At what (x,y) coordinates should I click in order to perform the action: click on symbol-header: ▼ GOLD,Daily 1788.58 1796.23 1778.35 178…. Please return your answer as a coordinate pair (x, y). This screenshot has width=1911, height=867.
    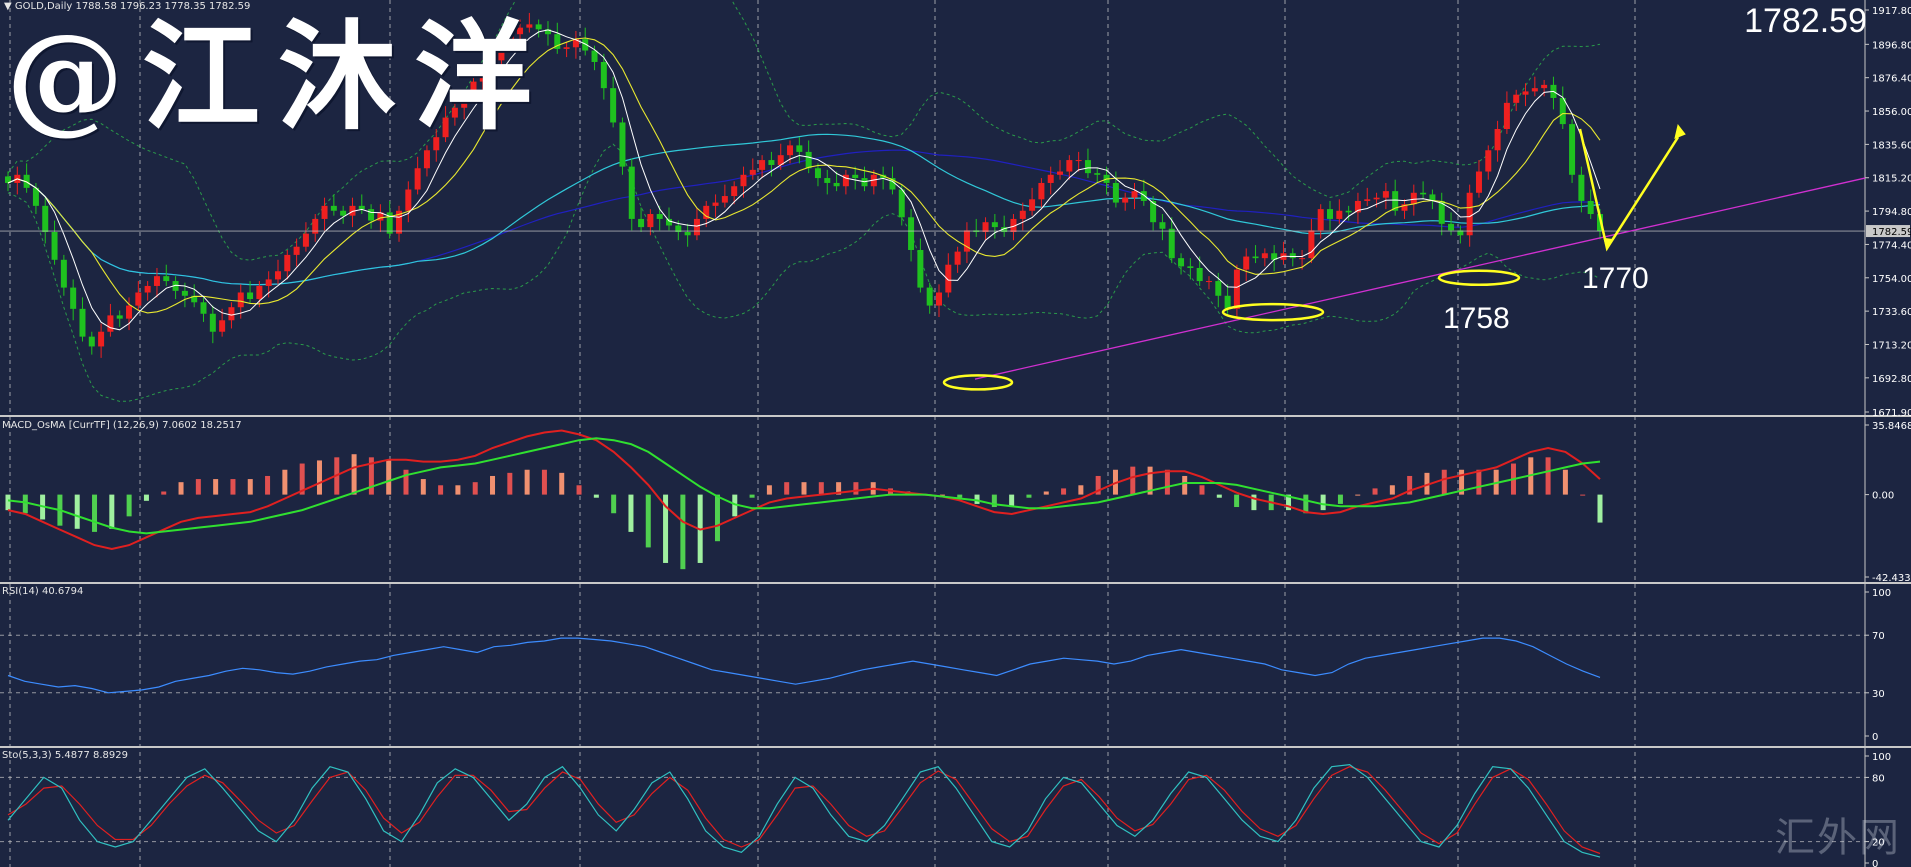
    Looking at the image, I should click on (127, 6).